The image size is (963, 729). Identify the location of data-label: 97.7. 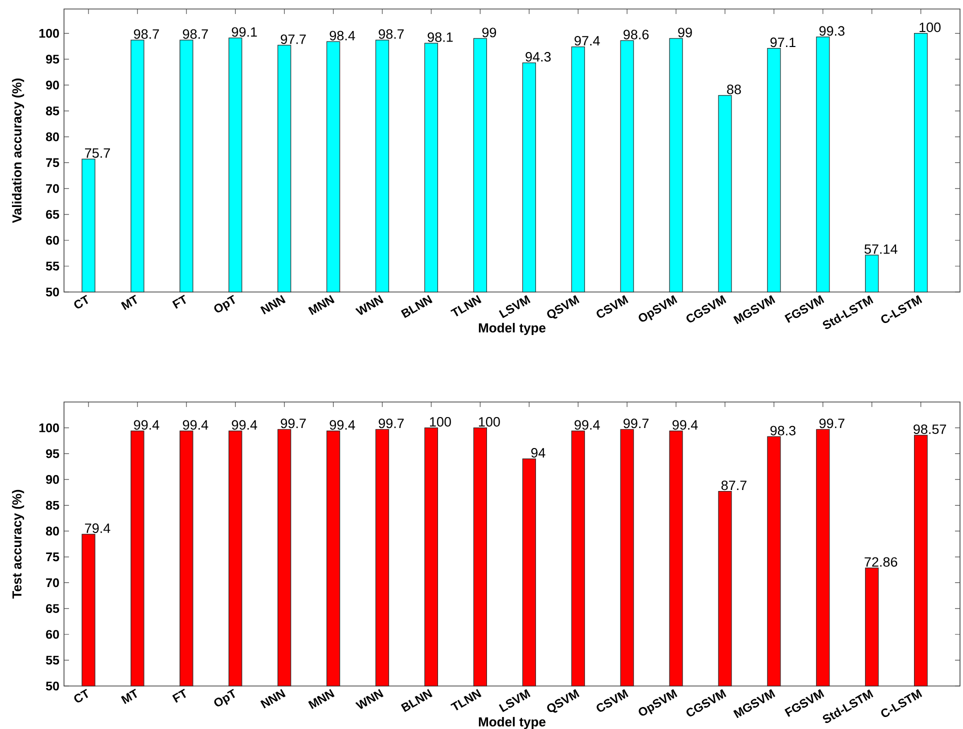
(293, 39).